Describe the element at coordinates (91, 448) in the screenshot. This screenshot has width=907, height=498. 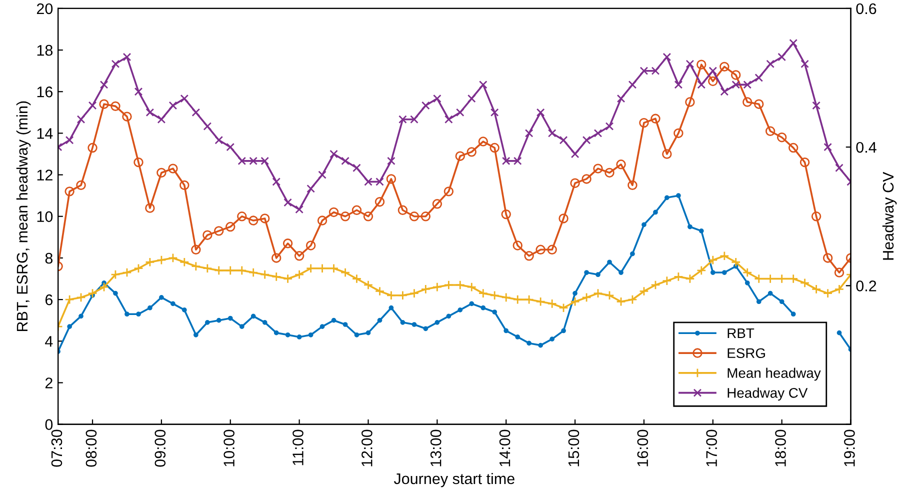
I see `x-tick-label: 08:00` at that location.